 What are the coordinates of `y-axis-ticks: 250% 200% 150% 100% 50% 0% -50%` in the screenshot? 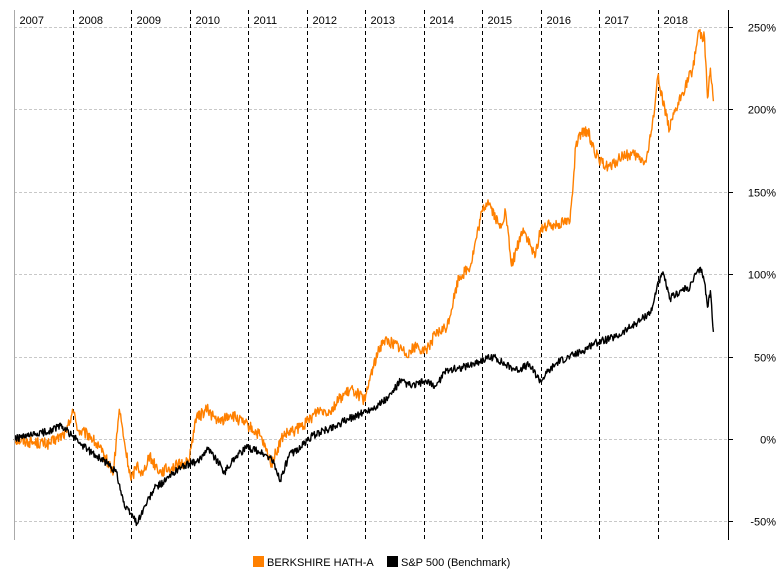 It's located at (752, 276).